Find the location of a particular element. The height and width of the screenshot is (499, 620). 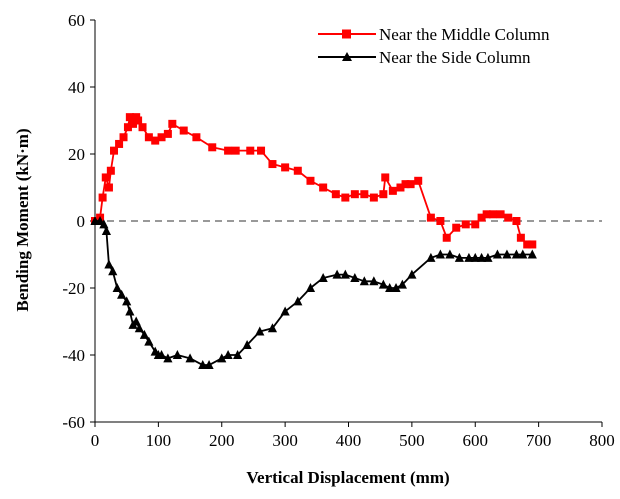

legend-entry-side-column: Near the Side Column is located at coordinates (424, 57).